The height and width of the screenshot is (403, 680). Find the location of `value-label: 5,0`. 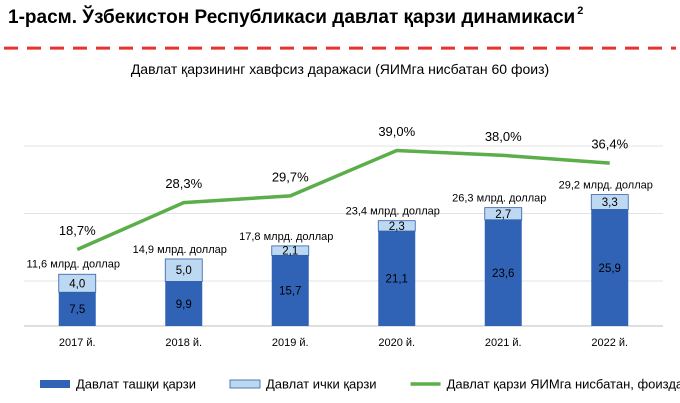

value-label: 5,0 is located at coordinates (184, 271).